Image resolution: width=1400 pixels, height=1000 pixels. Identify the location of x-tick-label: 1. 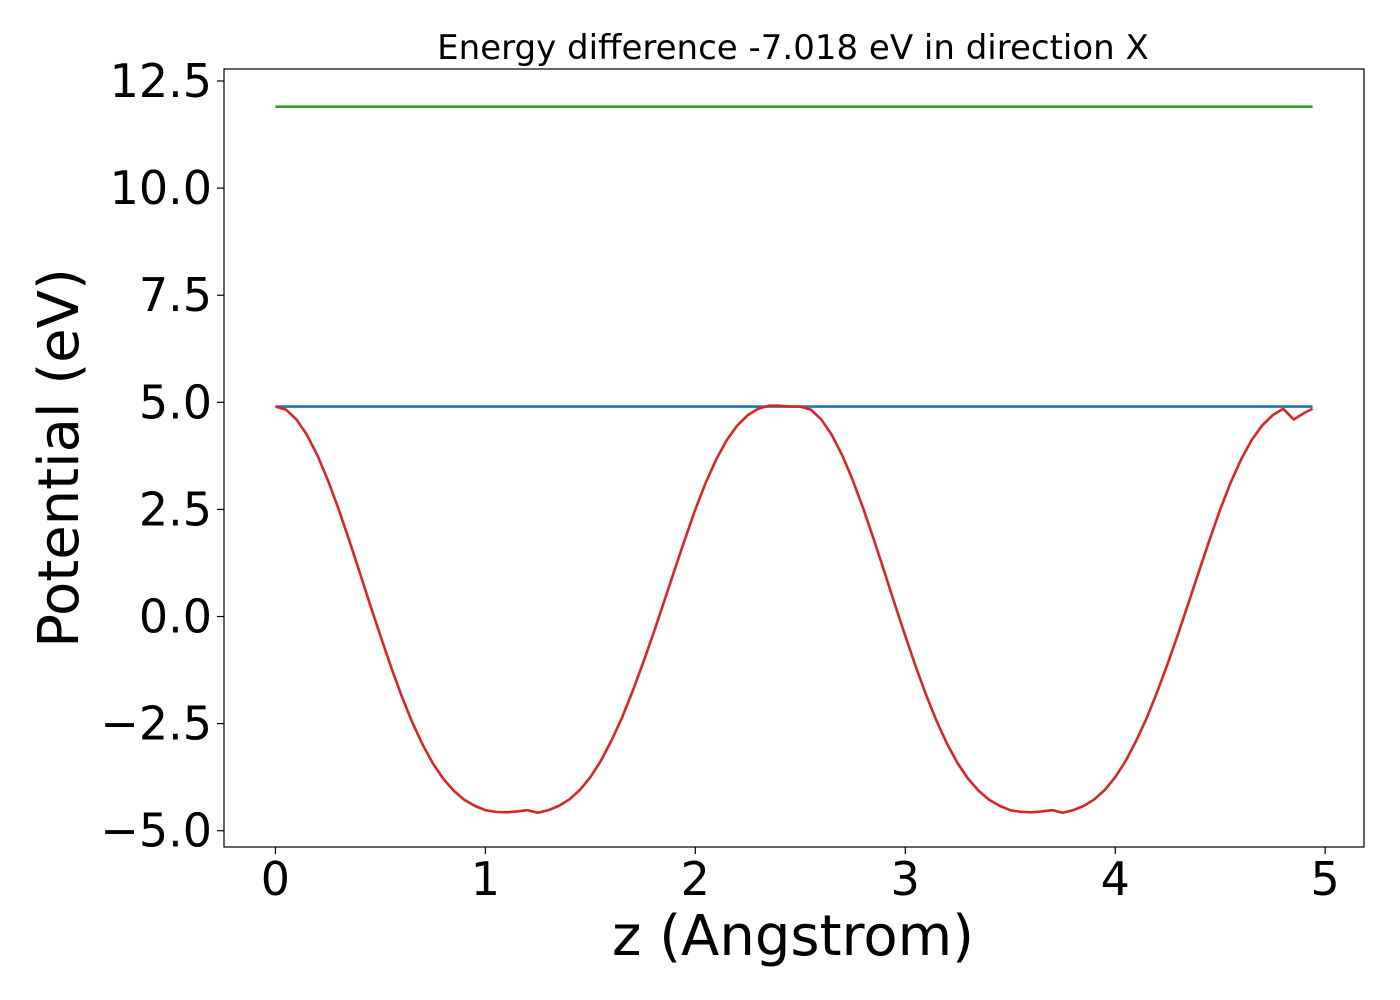
(485, 879).